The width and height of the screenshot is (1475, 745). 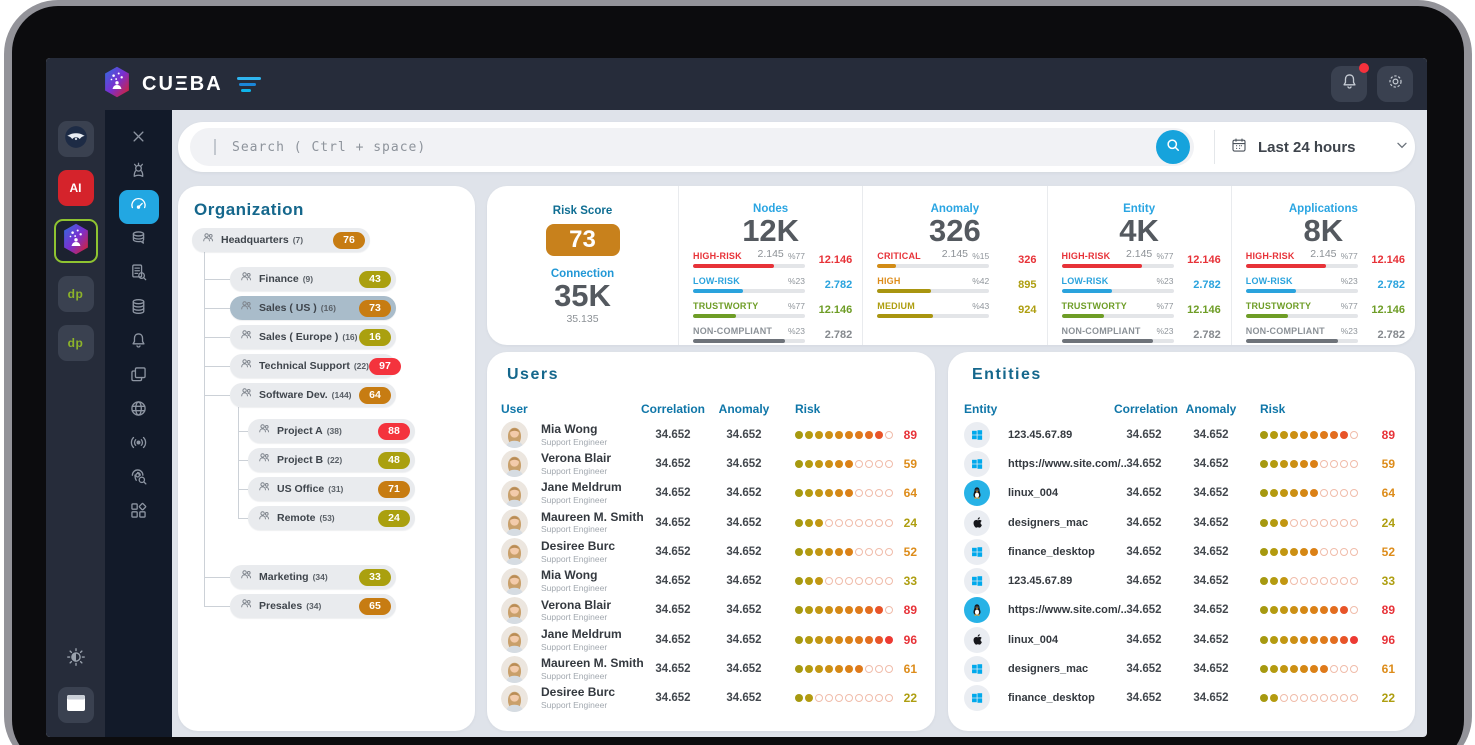 I want to click on metric-value: 326, so click(x=1027, y=260).